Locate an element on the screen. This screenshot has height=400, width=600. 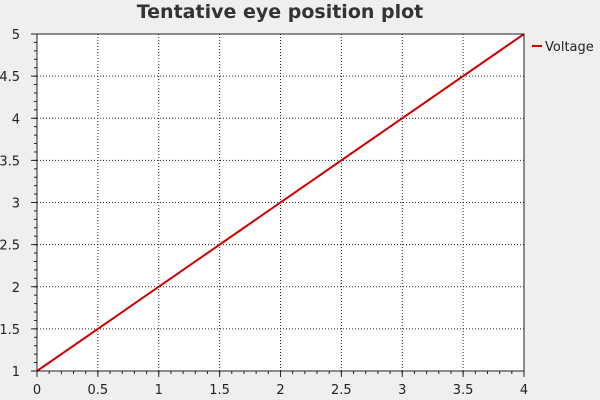
x-tick-label: 3 is located at coordinates (402, 390).